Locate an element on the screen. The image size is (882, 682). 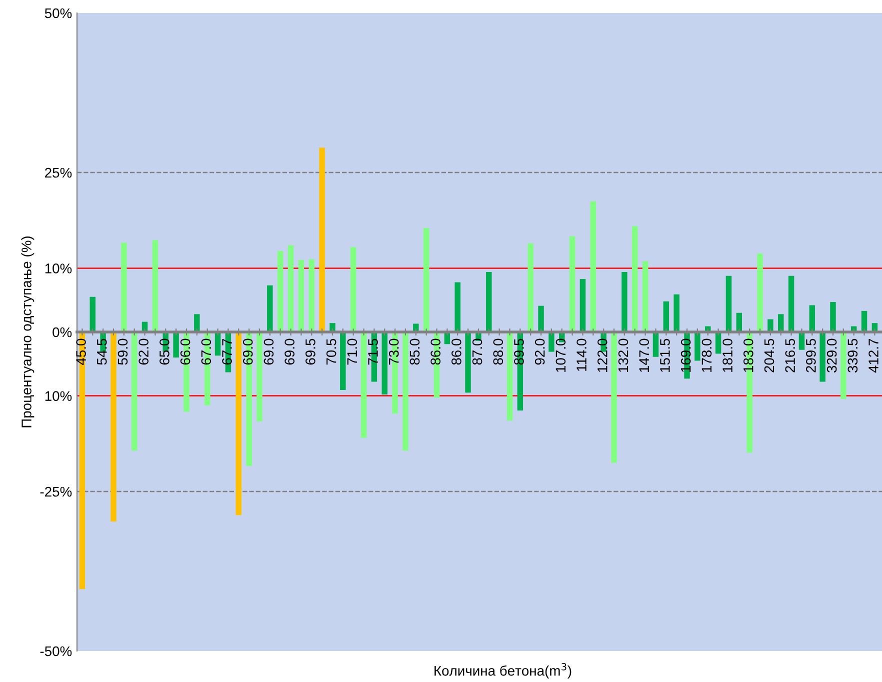
x-tick-label: 66.0 is located at coordinates (185, 351).